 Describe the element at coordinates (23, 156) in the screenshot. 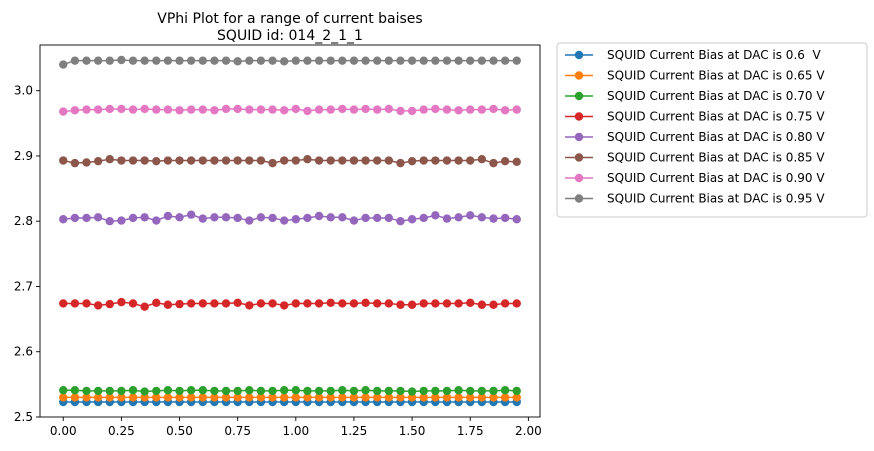

I see `y-tick-label: 2.9` at that location.